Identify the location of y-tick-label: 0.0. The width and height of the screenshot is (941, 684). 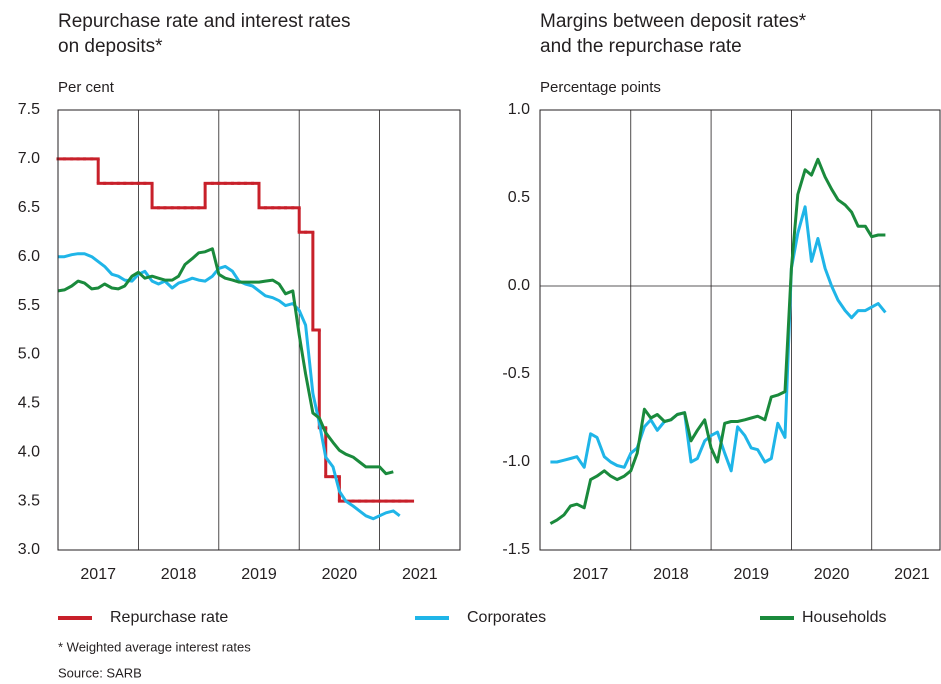
(519, 285).